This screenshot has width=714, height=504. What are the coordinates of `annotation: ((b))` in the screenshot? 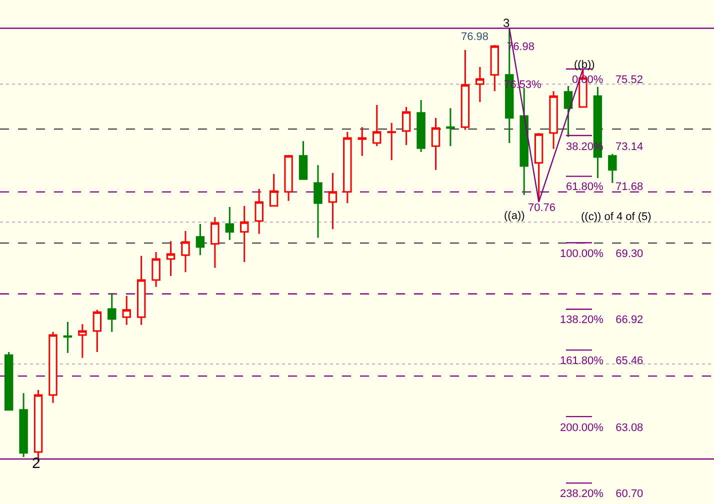 It's located at (584, 65).